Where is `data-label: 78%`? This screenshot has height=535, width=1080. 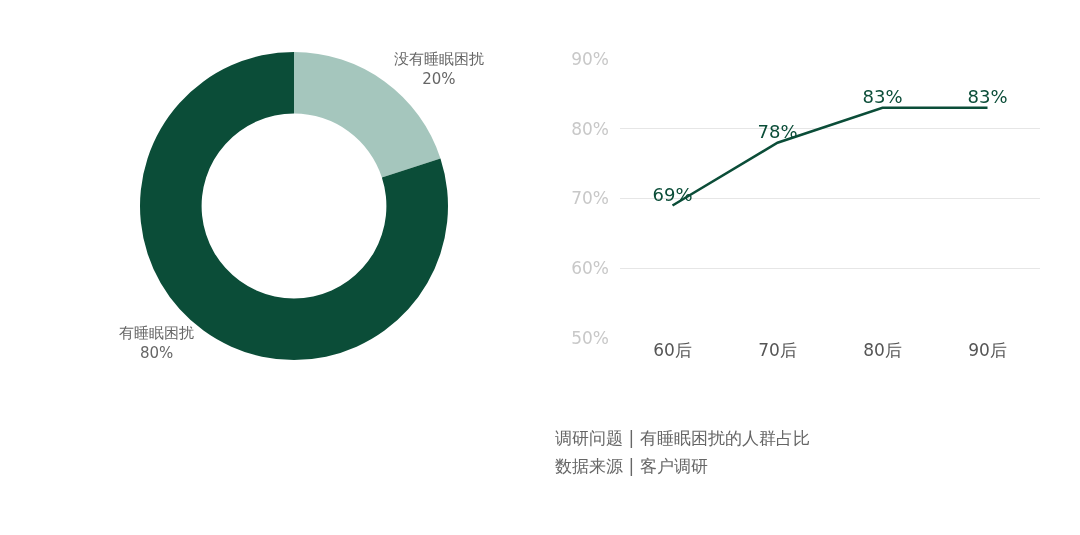 data-label: 78% is located at coordinates (777, 132).